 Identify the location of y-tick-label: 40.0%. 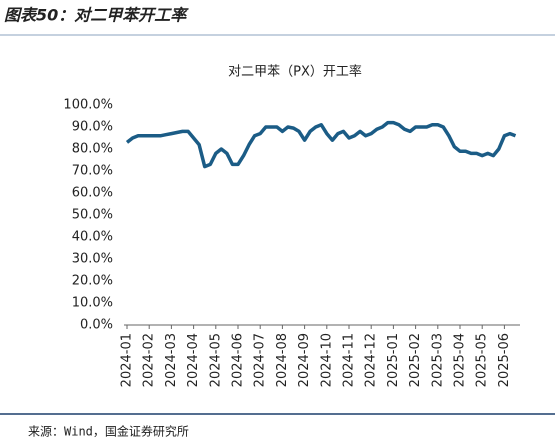
(92, 237).